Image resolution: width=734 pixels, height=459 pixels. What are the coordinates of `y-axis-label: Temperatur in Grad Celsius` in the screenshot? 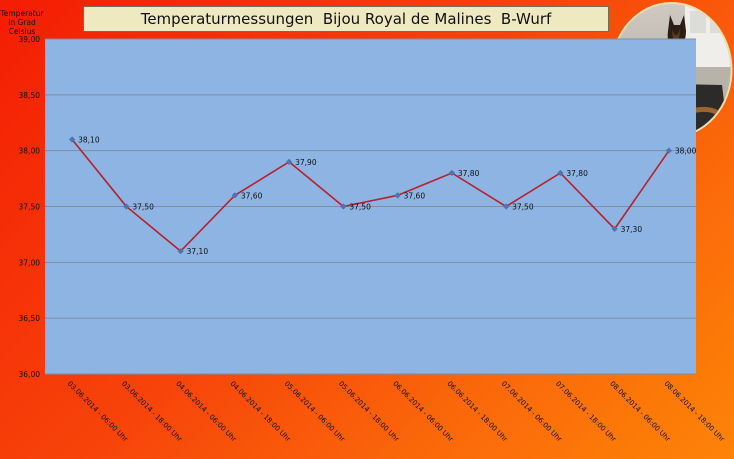 It's located at (22, 22).